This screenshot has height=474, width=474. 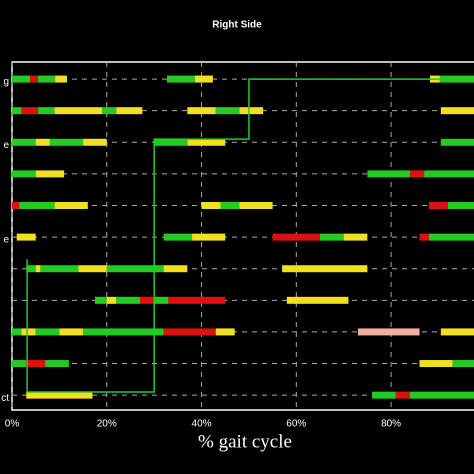 I want to click on chart-title: Right Side, so click(x=237, y=25).